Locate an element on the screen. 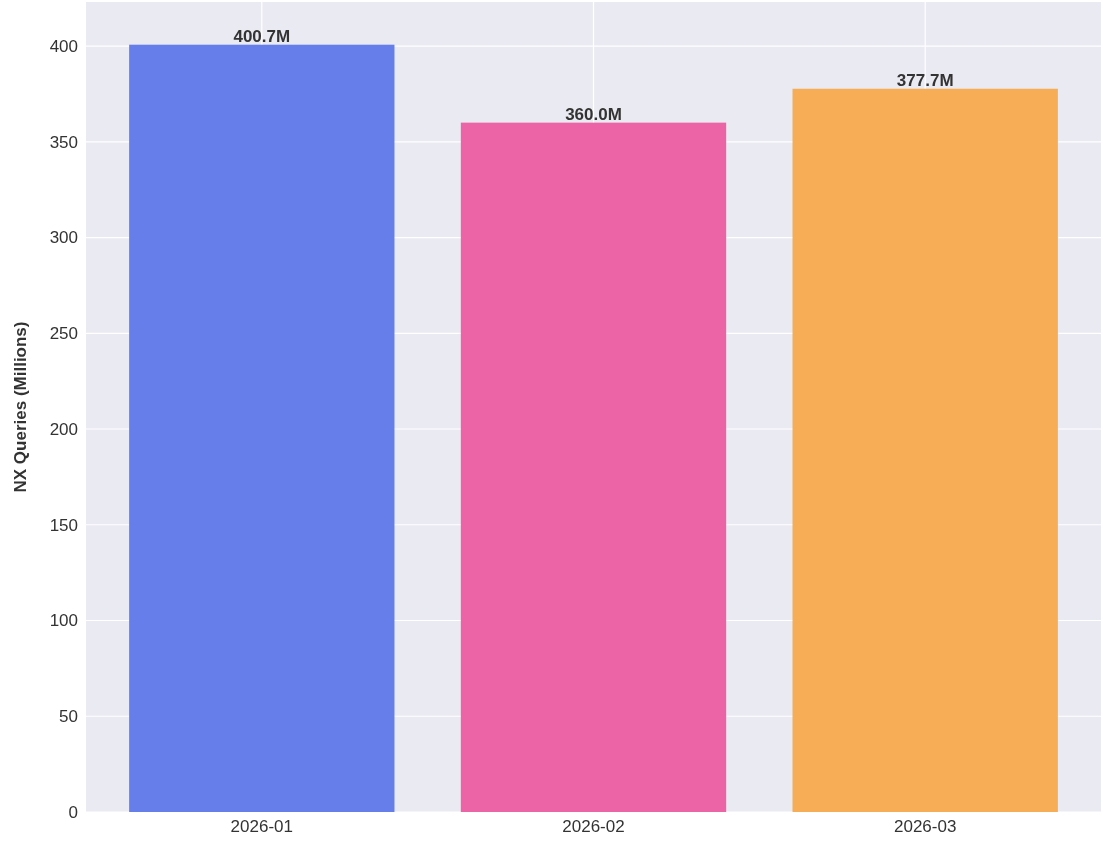 This screenshot has height=842, width=1103. data-label: 400.7M is located at coordinates (262, 36).